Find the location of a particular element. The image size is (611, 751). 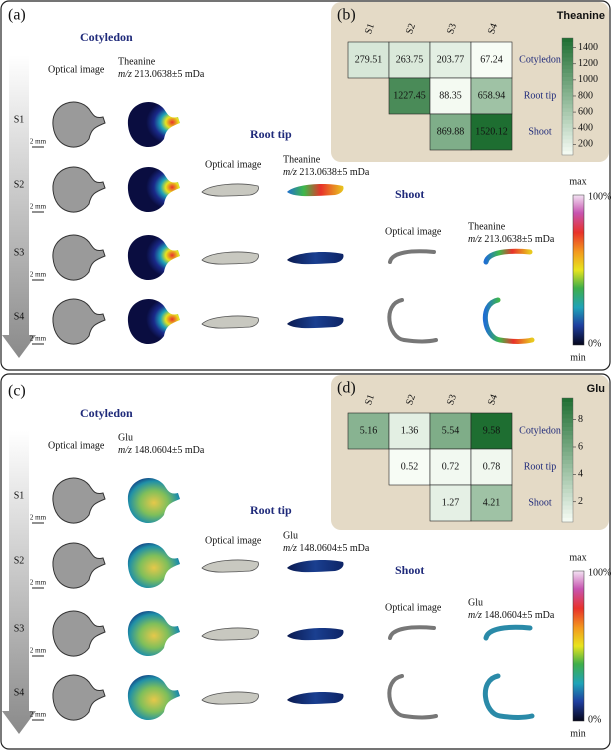

heatmap-title: Glu is located at coordinates (596, 389).